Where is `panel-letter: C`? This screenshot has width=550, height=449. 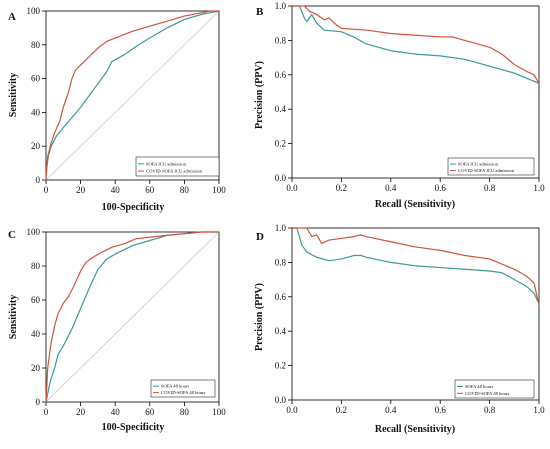
panel-letter: C is located at coordinates (12, 235).